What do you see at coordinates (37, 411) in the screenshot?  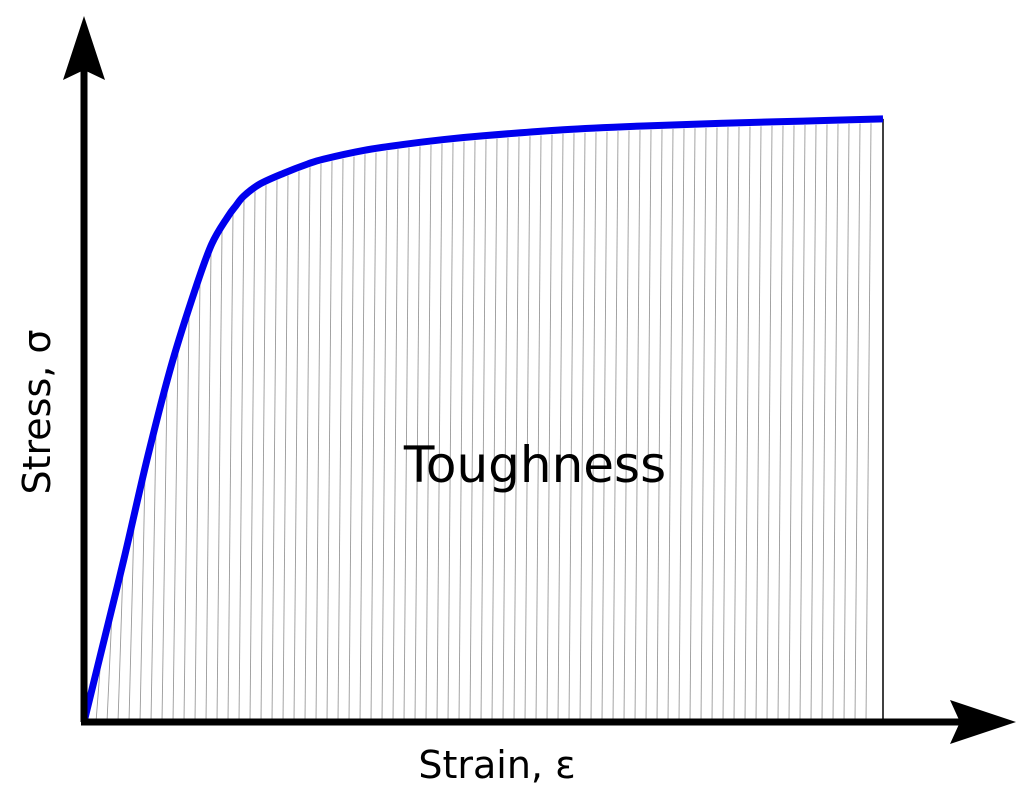 I see `y-axis-label: Stress, σ` at bounding box center [37, 411].